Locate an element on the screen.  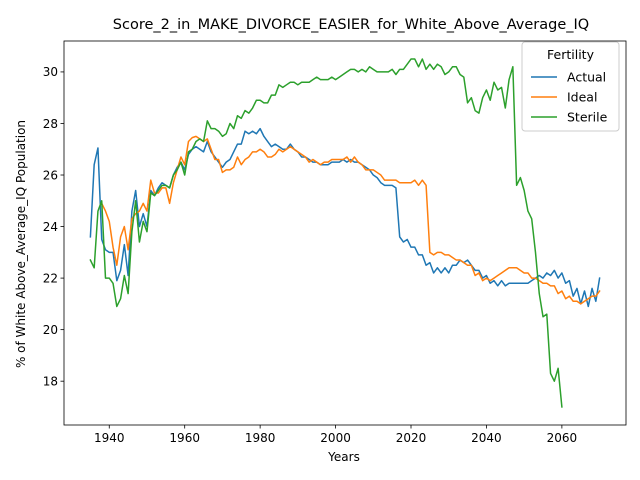
y-axis-label: % of White Above_Average_IQ Population is located at coordinates (21, 244).